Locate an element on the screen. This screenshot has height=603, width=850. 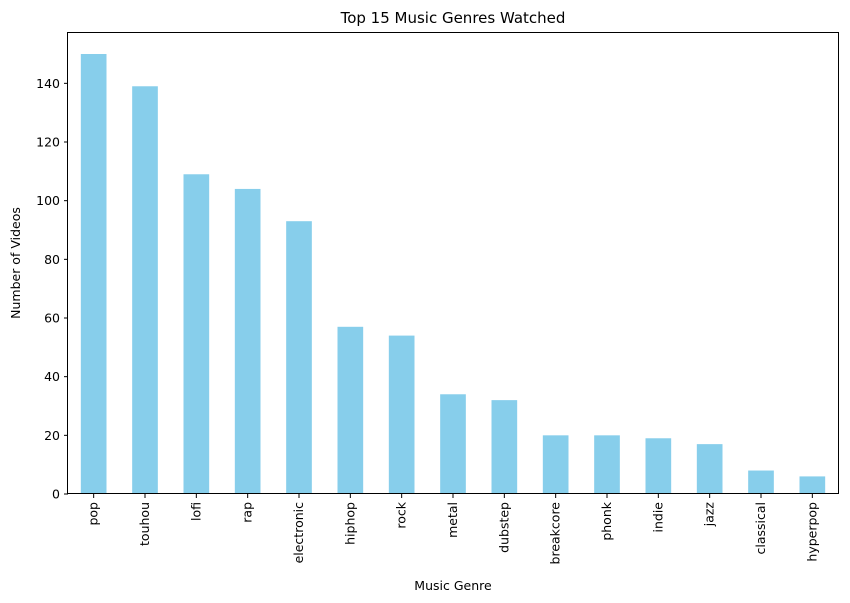
bar-indie is located at coordinates (658, 466).